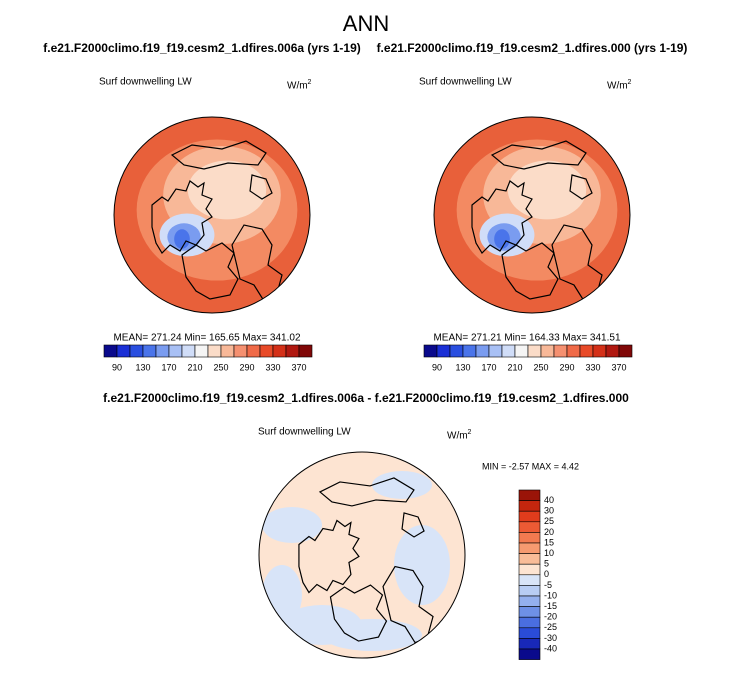  I want to click on colorbar-label: -40, so click(550, 648).